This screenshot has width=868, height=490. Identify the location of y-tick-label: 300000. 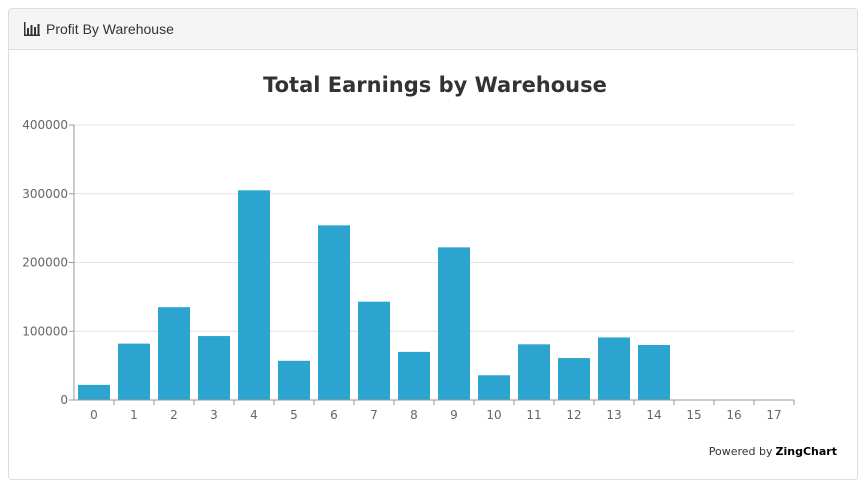
(45, 194).